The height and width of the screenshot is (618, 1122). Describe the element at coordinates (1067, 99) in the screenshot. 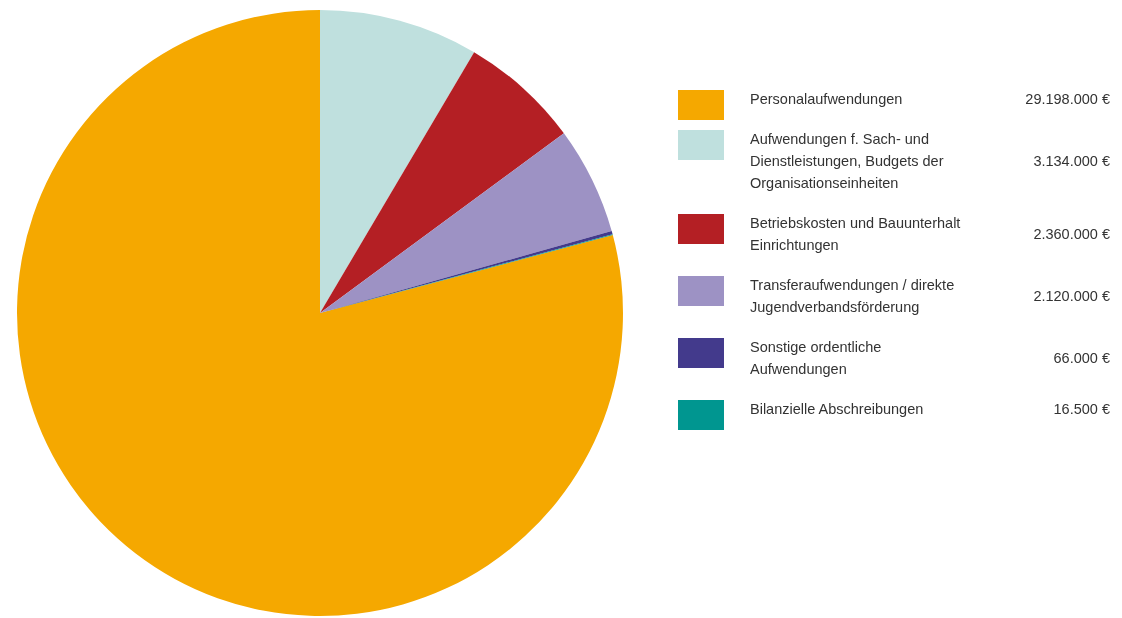

I see `data-label: 29.198.000 €` at that location.